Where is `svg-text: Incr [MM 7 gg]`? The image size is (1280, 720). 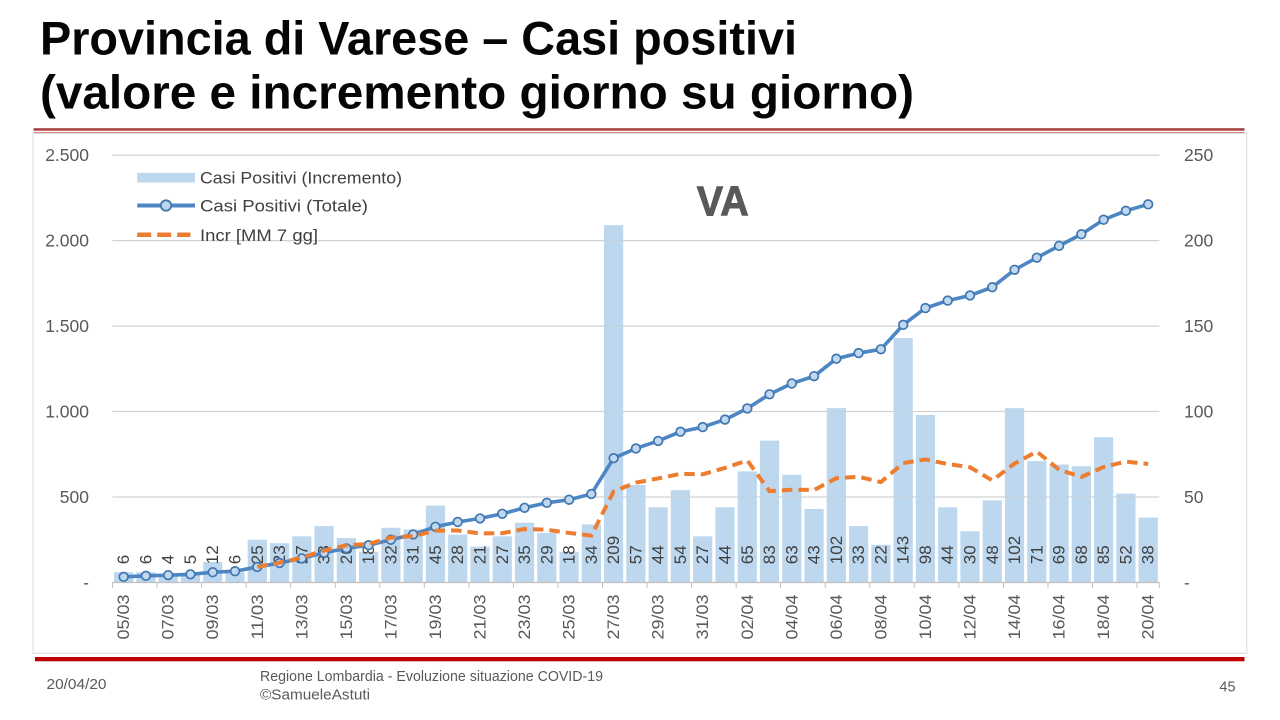
svg-text: Incr [MM 7 gg] is located at coordinates (259, 235).